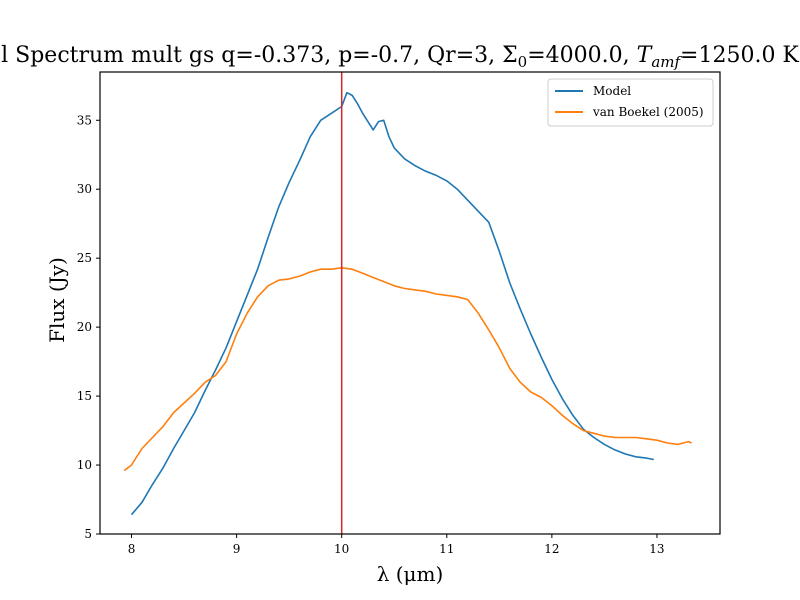 This screenshot has width=800, height=600. What do you see at coordinates (84, 258) in the screenshot?
I see `y-tick-label: 25` at bounding box center [84, 258].